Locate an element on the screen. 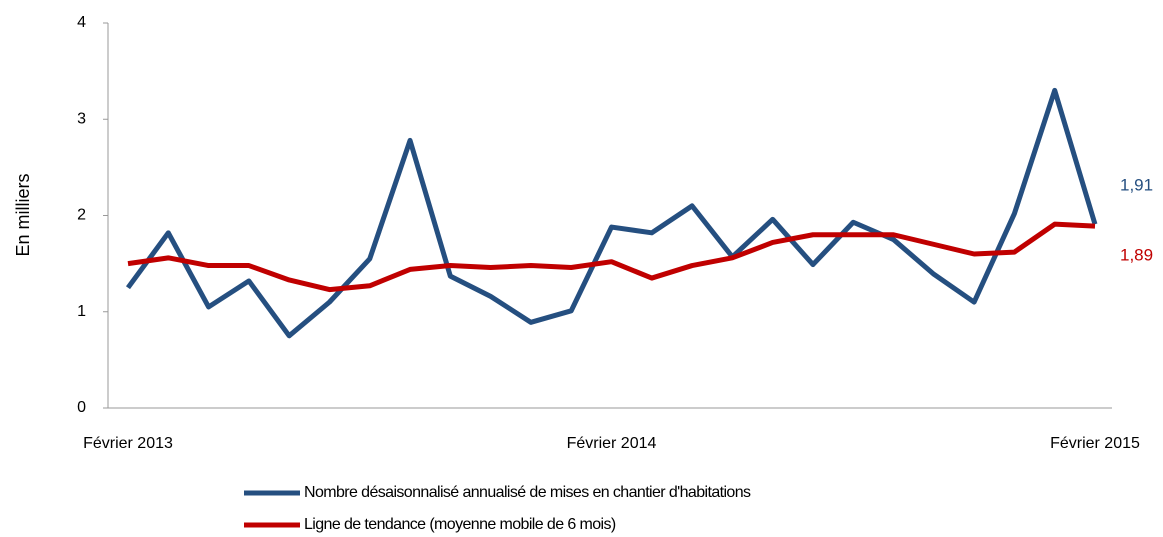 The image size is (1163, 537). series-line is located at coordinates (611, 257).